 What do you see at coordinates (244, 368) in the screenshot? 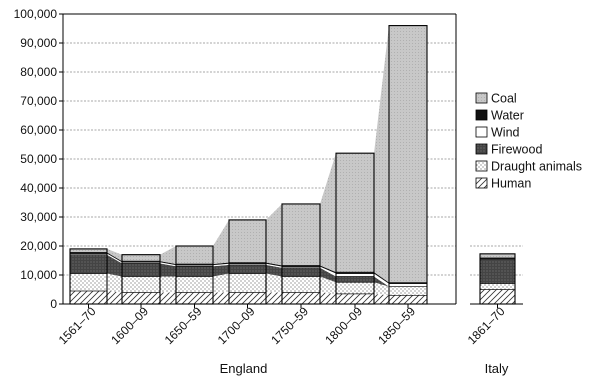
I see `group-label-england: England` at bounding box center [244, 368].